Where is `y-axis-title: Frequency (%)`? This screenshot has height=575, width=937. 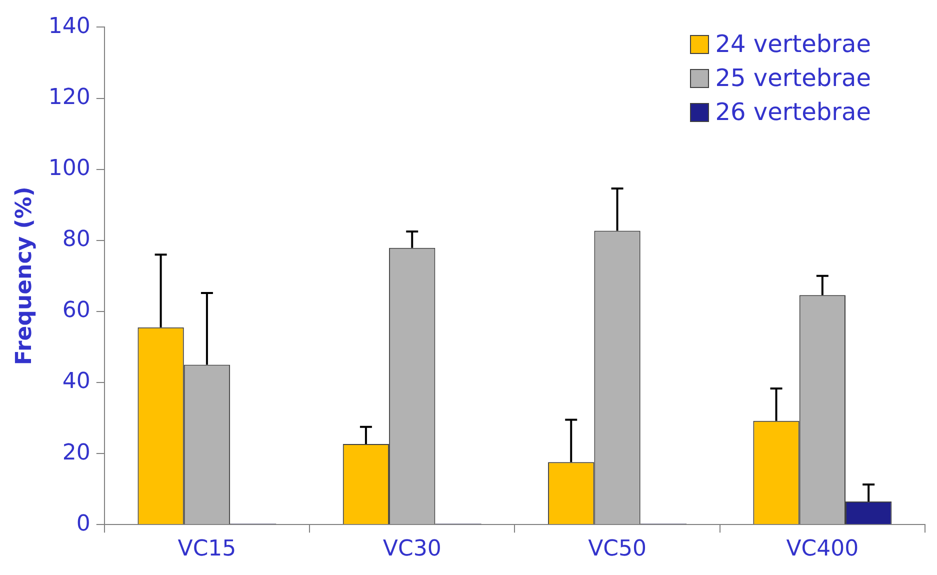
y-axis-title: Frequency (%) is located at coordinates (24, 276).